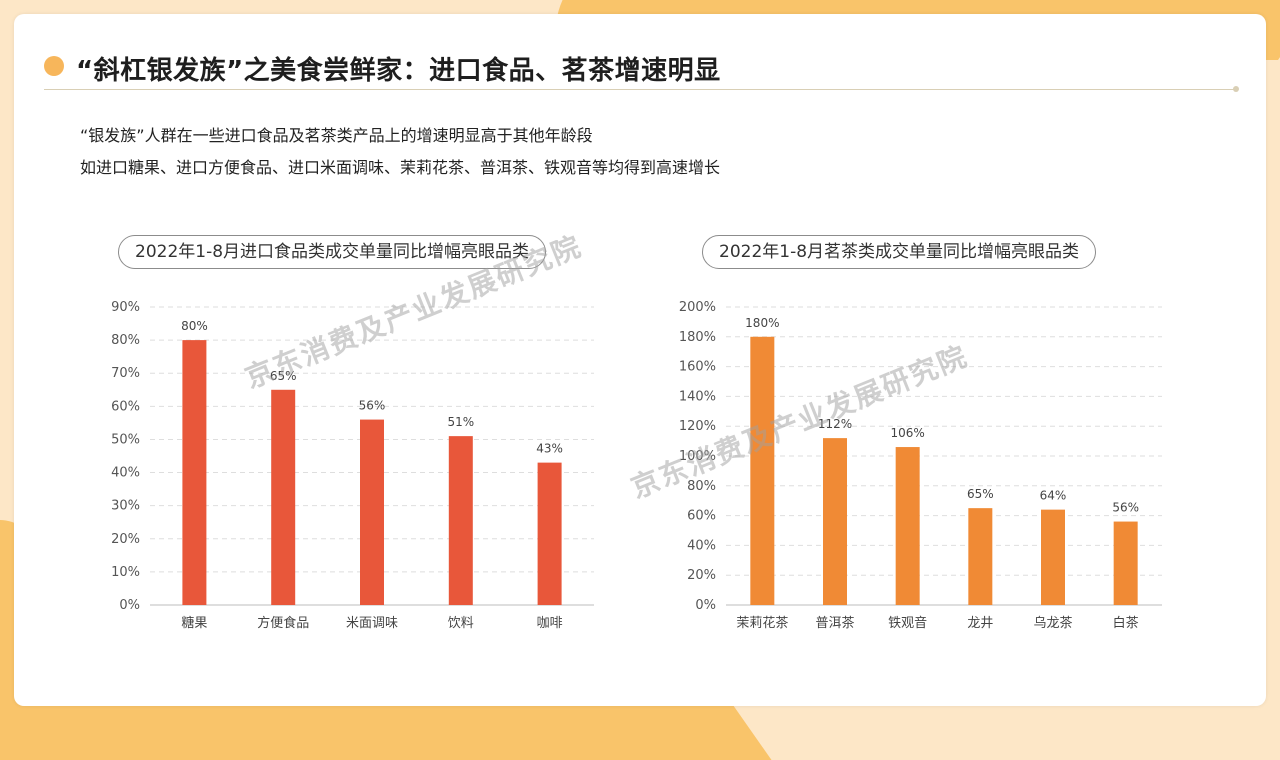 The height and width of the screenshot is (760, 1280). Describe the element at coordinates (336, 135) in the screenshot. I see `description-line-1: “银发族”人群在一些进口食品及茗茶类产品上的增速明显高于其他年龄段` at that location.